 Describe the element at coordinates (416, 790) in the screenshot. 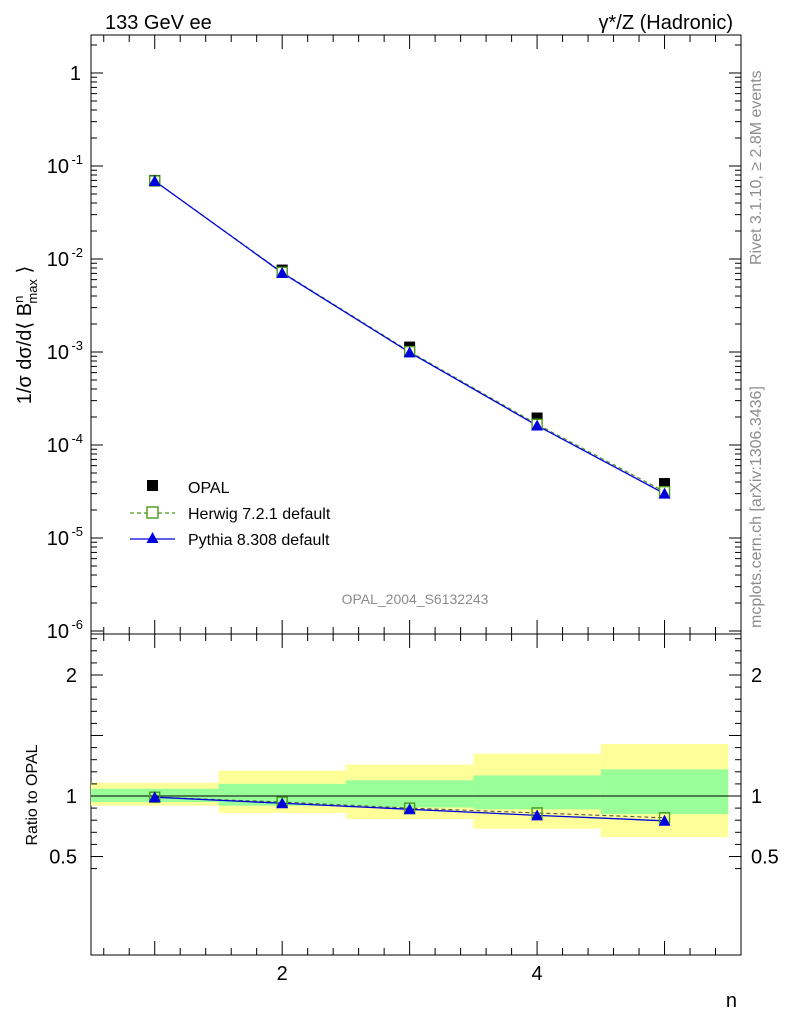

I see `ratio-uncertainty-bands` at that location.